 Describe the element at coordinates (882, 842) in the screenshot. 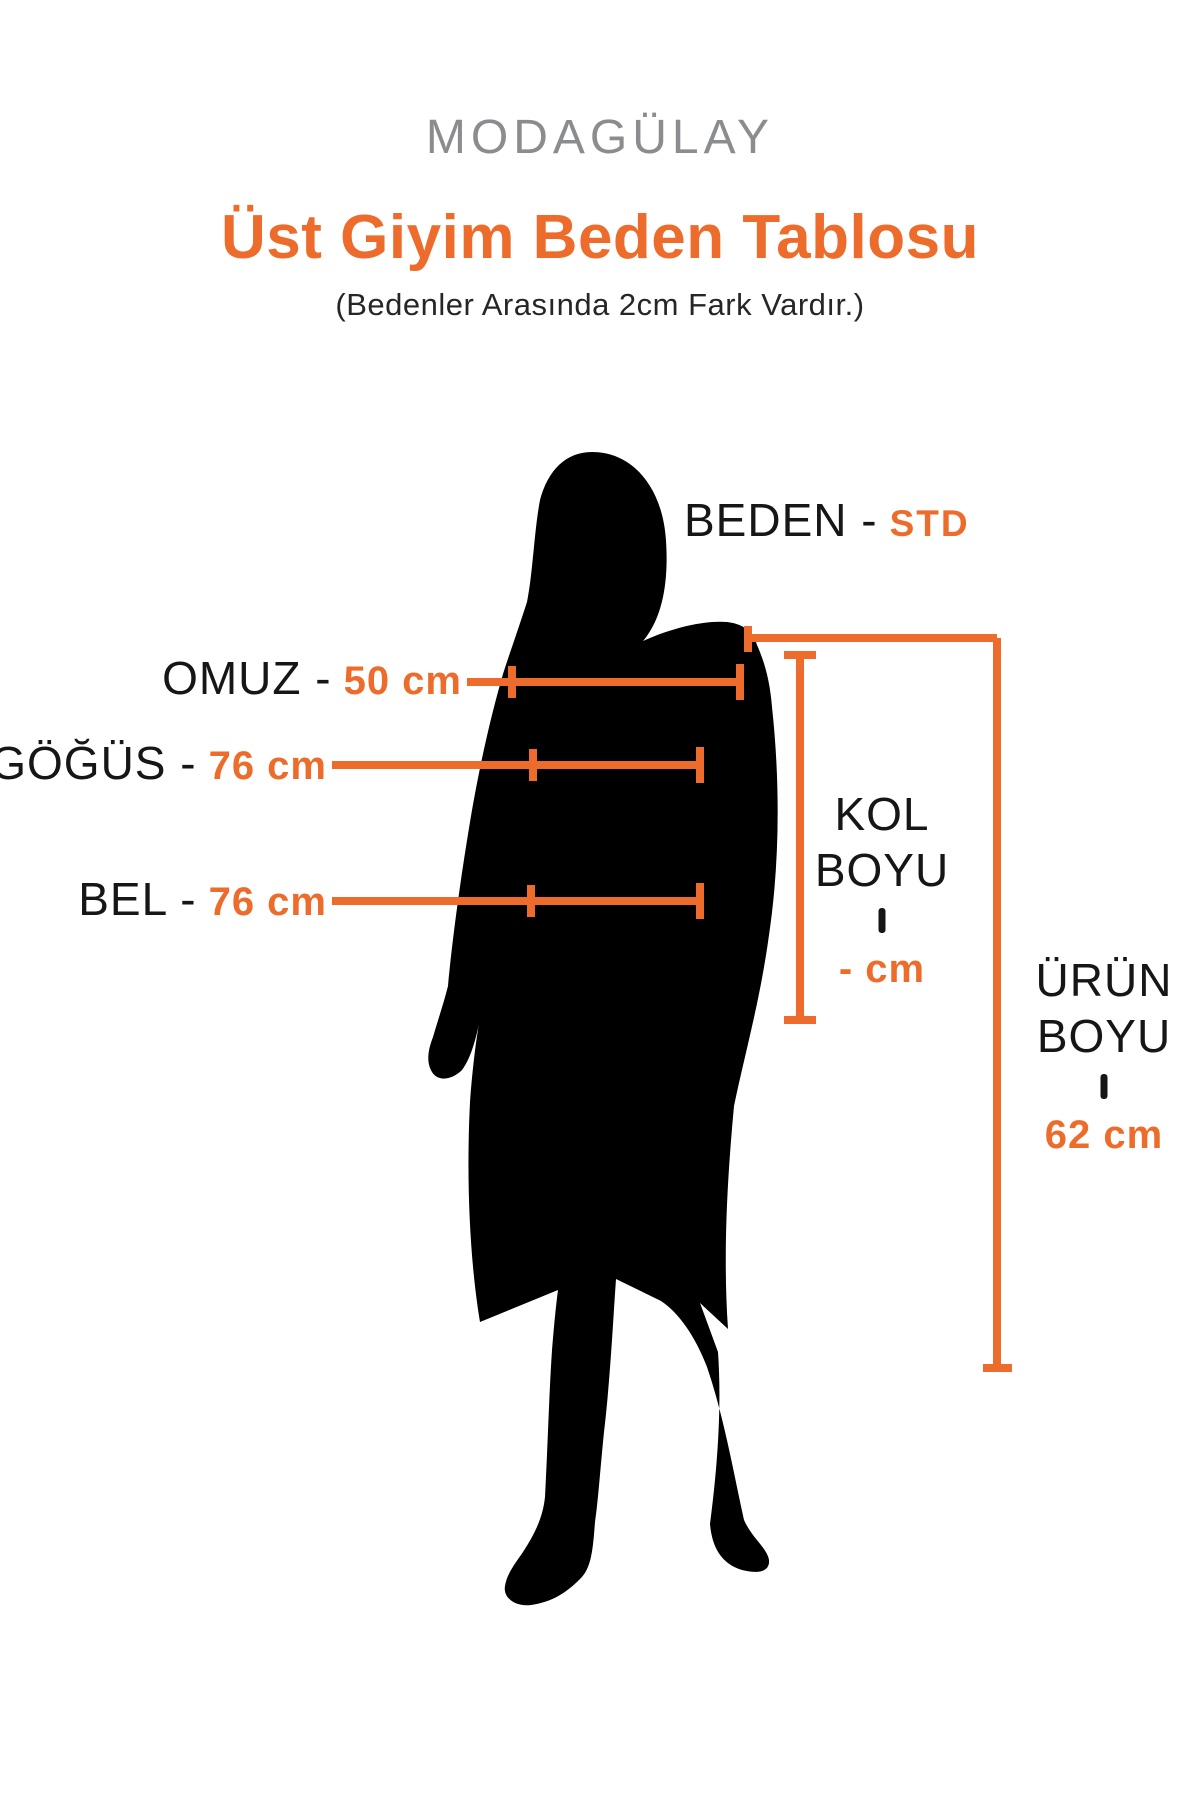

I see `kol-boyu-label-text: KOL BOYU` at that location.